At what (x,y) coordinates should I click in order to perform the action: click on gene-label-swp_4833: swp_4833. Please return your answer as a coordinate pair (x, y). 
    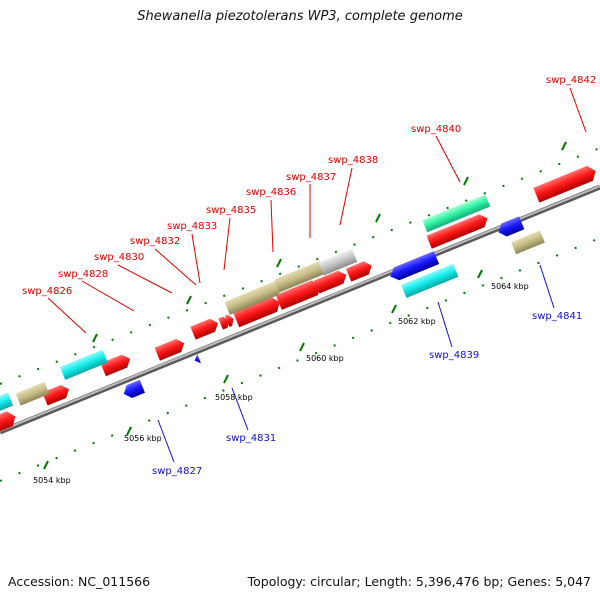
    Looking at the image, I should click on (192, 226).